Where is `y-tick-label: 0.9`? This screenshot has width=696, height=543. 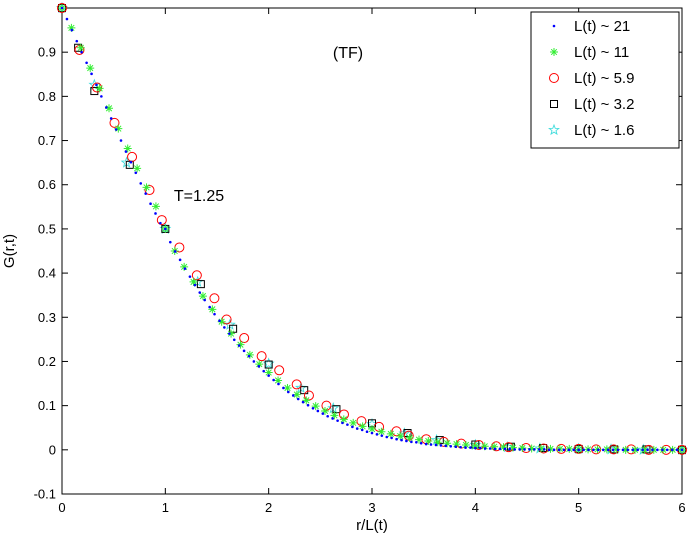 y-tick-label: 0.9 is located at coordinates (47, 52).